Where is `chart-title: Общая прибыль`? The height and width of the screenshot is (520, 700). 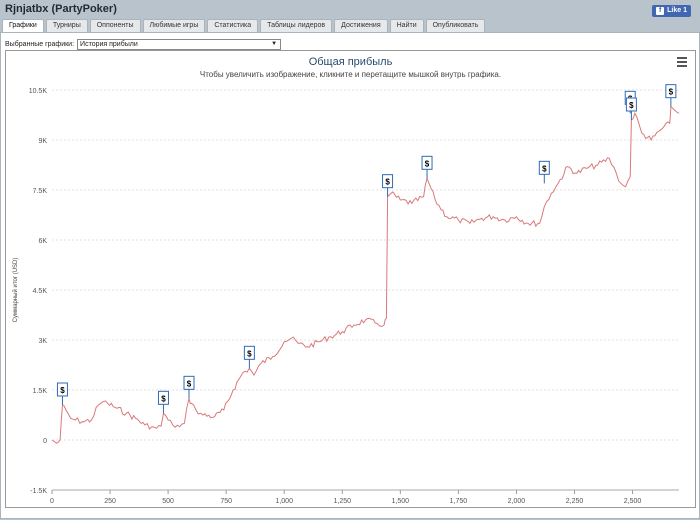
chart-title: Общая прибыль is located at coordinates (351, 62).